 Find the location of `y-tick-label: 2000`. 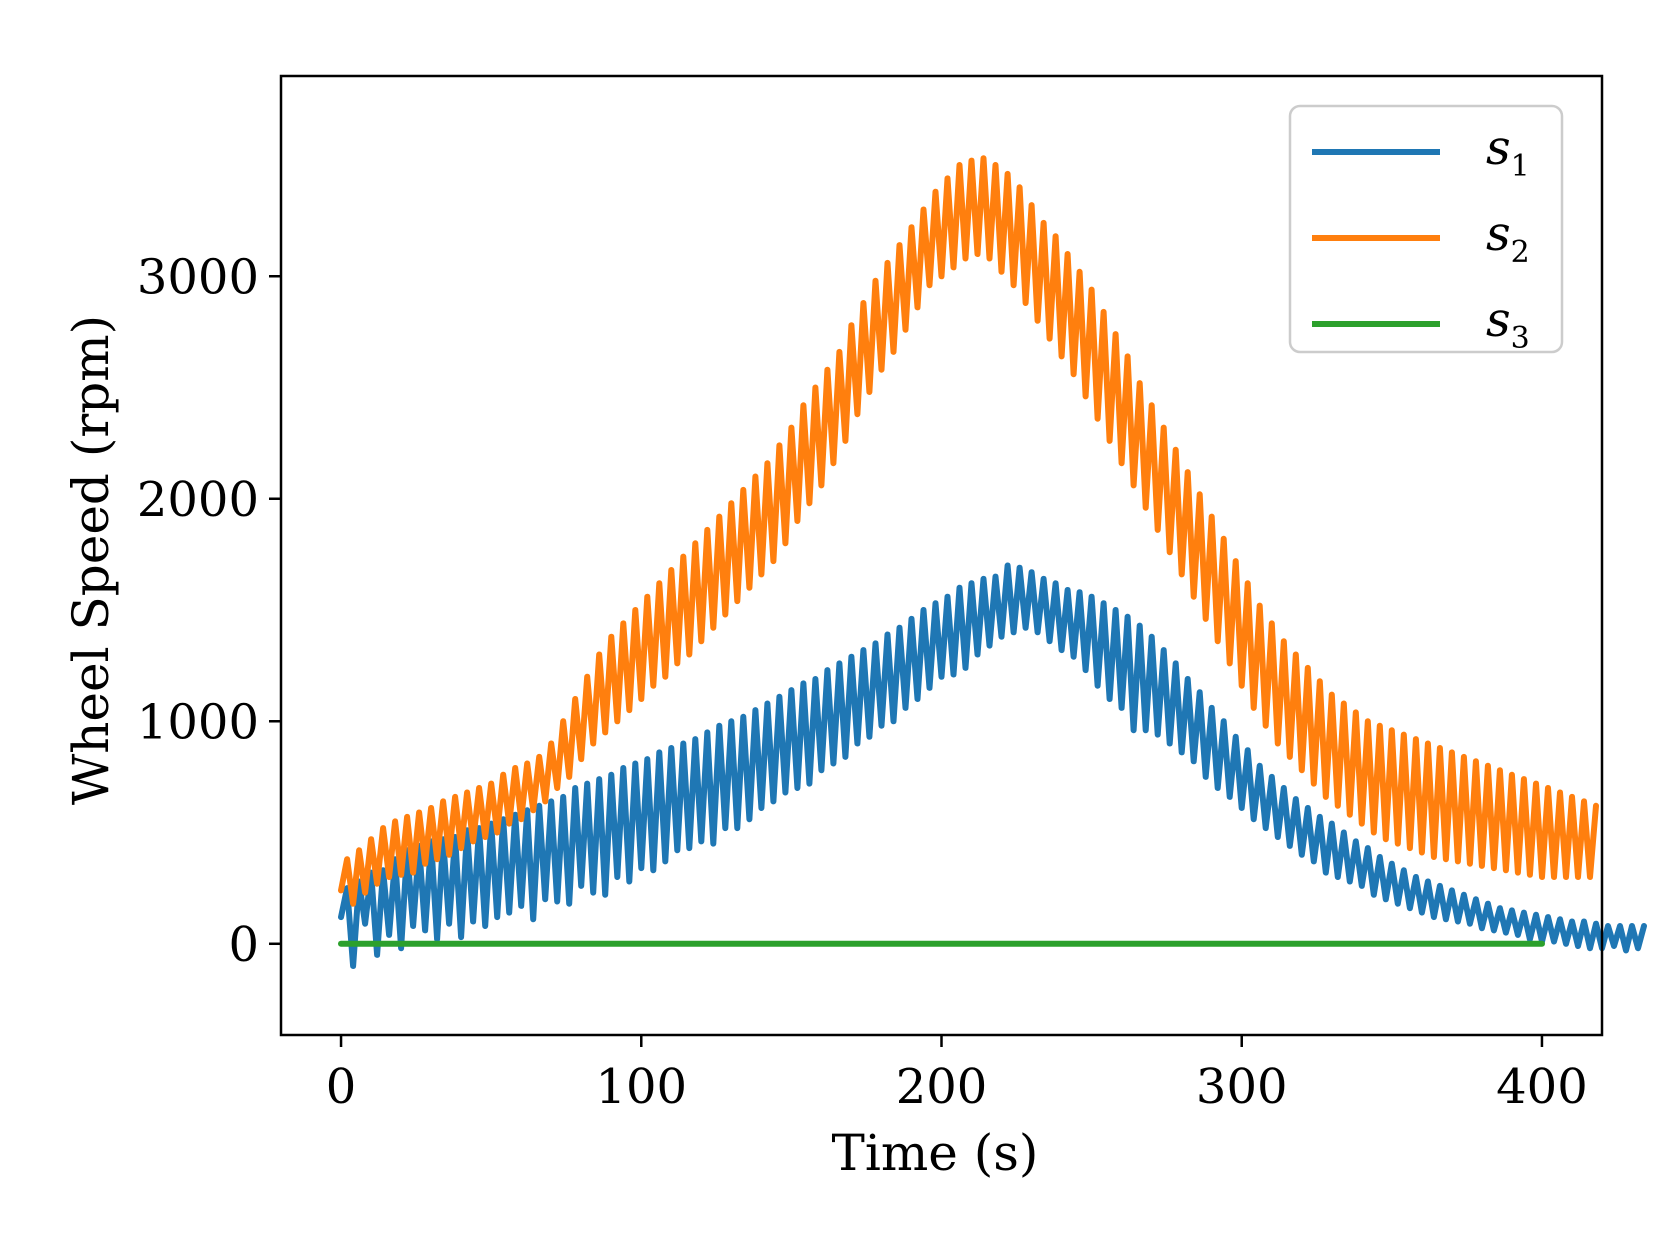

y-tick-label: 2000 is located at coordinates (198, 500).